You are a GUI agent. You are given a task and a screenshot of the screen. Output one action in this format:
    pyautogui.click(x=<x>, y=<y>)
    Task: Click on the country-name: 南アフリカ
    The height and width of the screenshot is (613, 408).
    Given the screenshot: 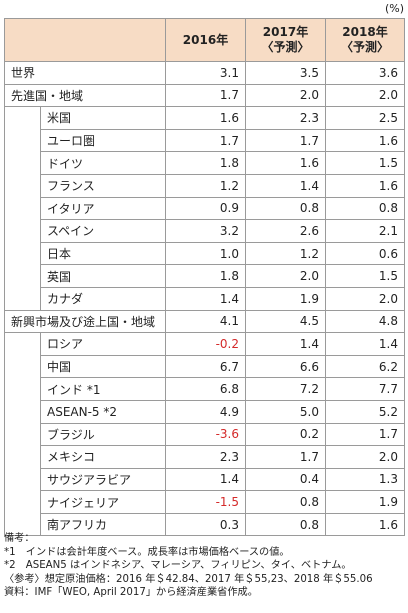 What is the action you would take?
    pyautogui.click(x=103, y=524)
    